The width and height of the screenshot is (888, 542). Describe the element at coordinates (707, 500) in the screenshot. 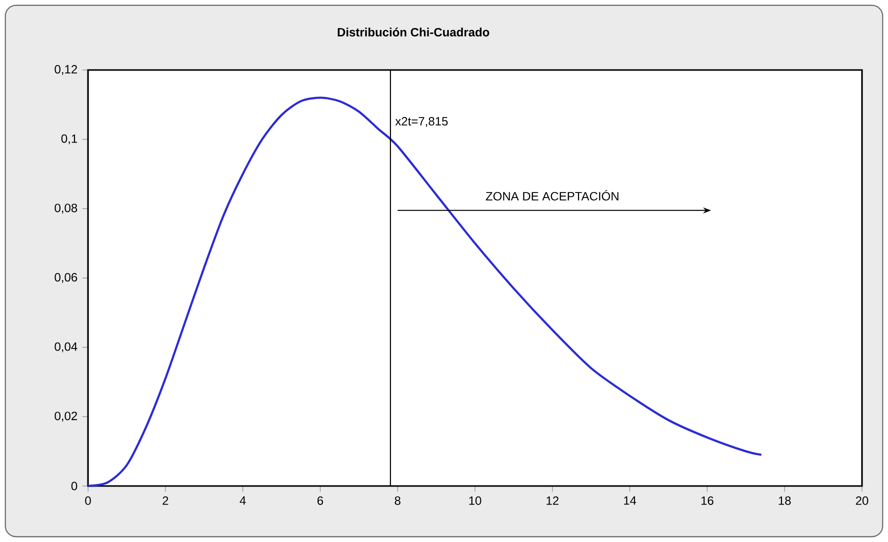

I see `x-tick-label: 16` at that location.